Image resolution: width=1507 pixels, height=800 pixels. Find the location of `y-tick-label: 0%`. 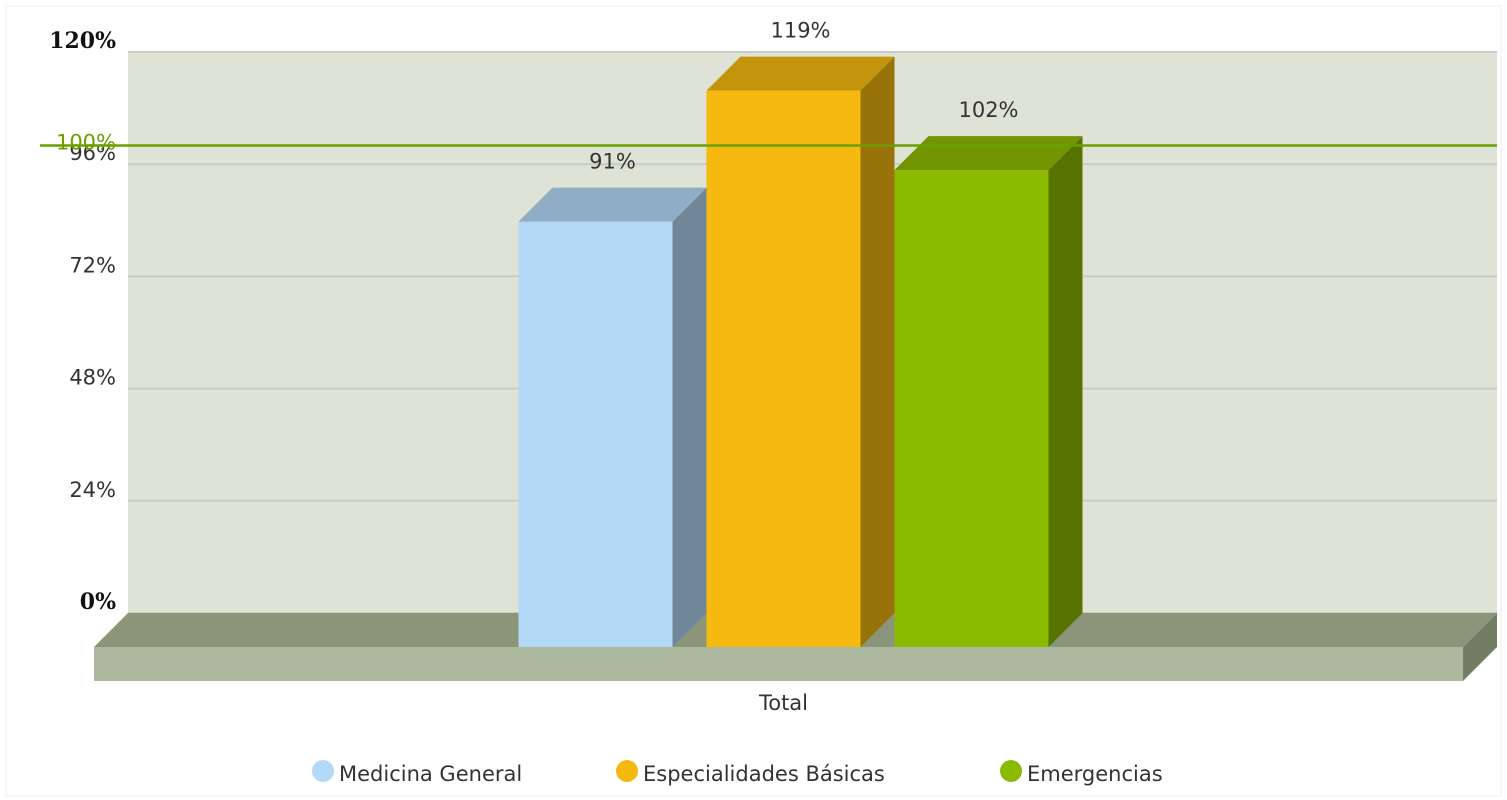

y-tick-label: 0% is located at coordinates (98, 602).